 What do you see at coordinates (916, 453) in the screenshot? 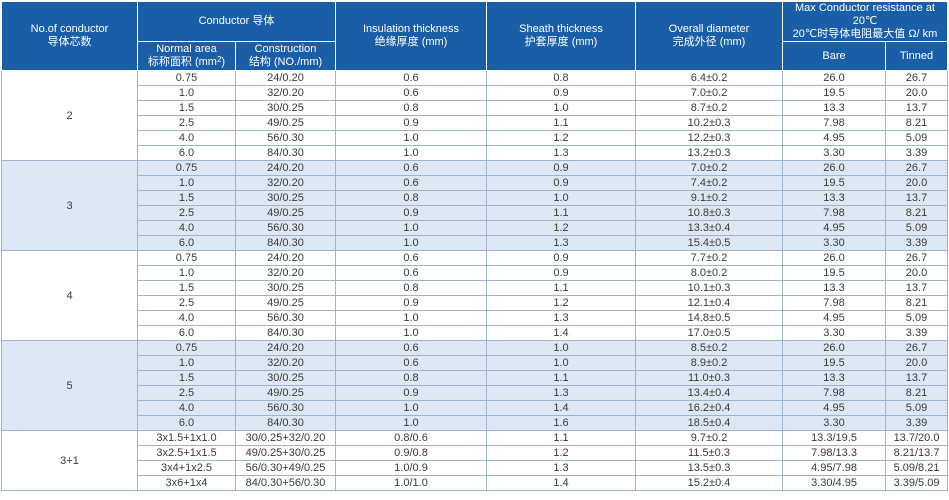
I see `cell-resistance-tinned: 8.21/13.7` at bounding box center [916, 453].